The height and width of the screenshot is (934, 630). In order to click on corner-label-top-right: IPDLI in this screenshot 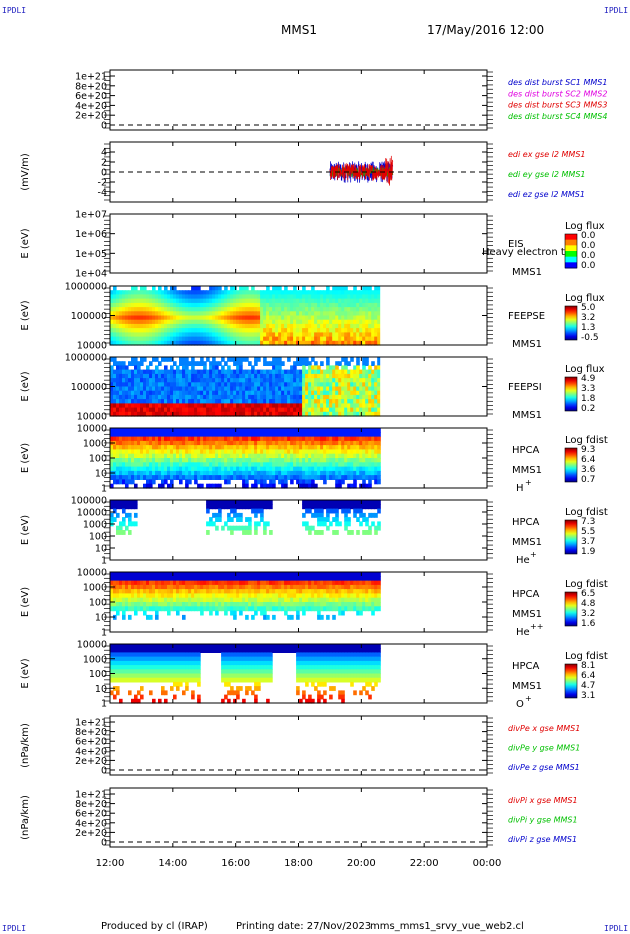, I will do `click(616, 10)`.